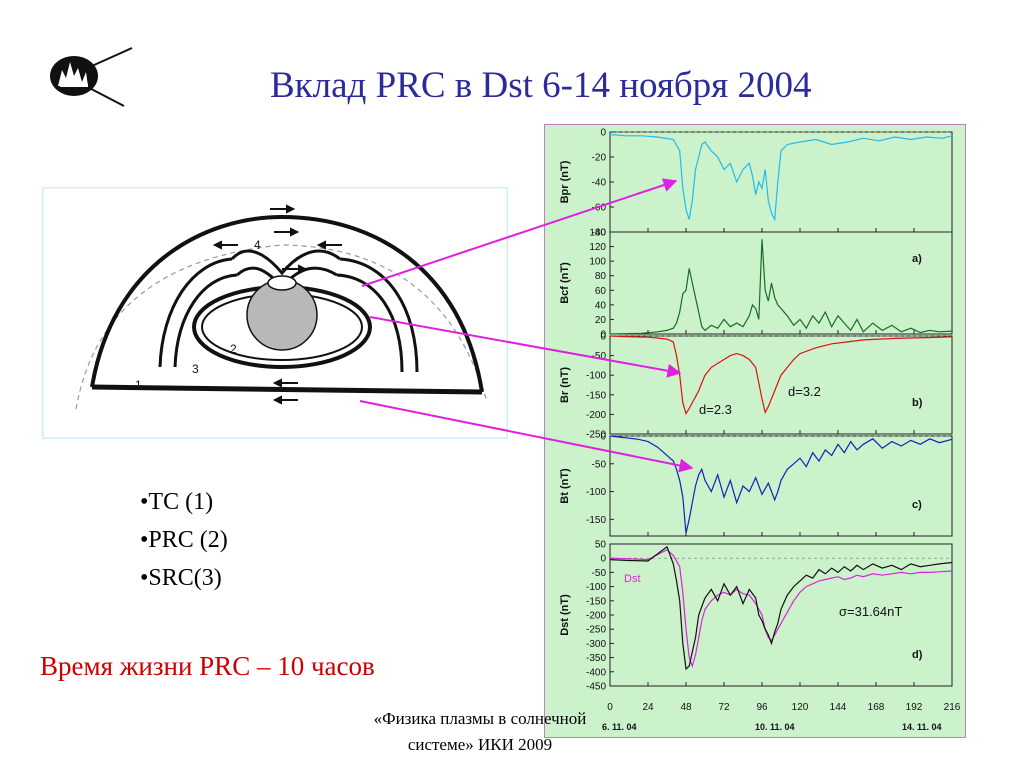 Image resolution: width=1024 pixels, height=768 pixels. I want to click on diagram-label-2: 2, so click(233, 349).